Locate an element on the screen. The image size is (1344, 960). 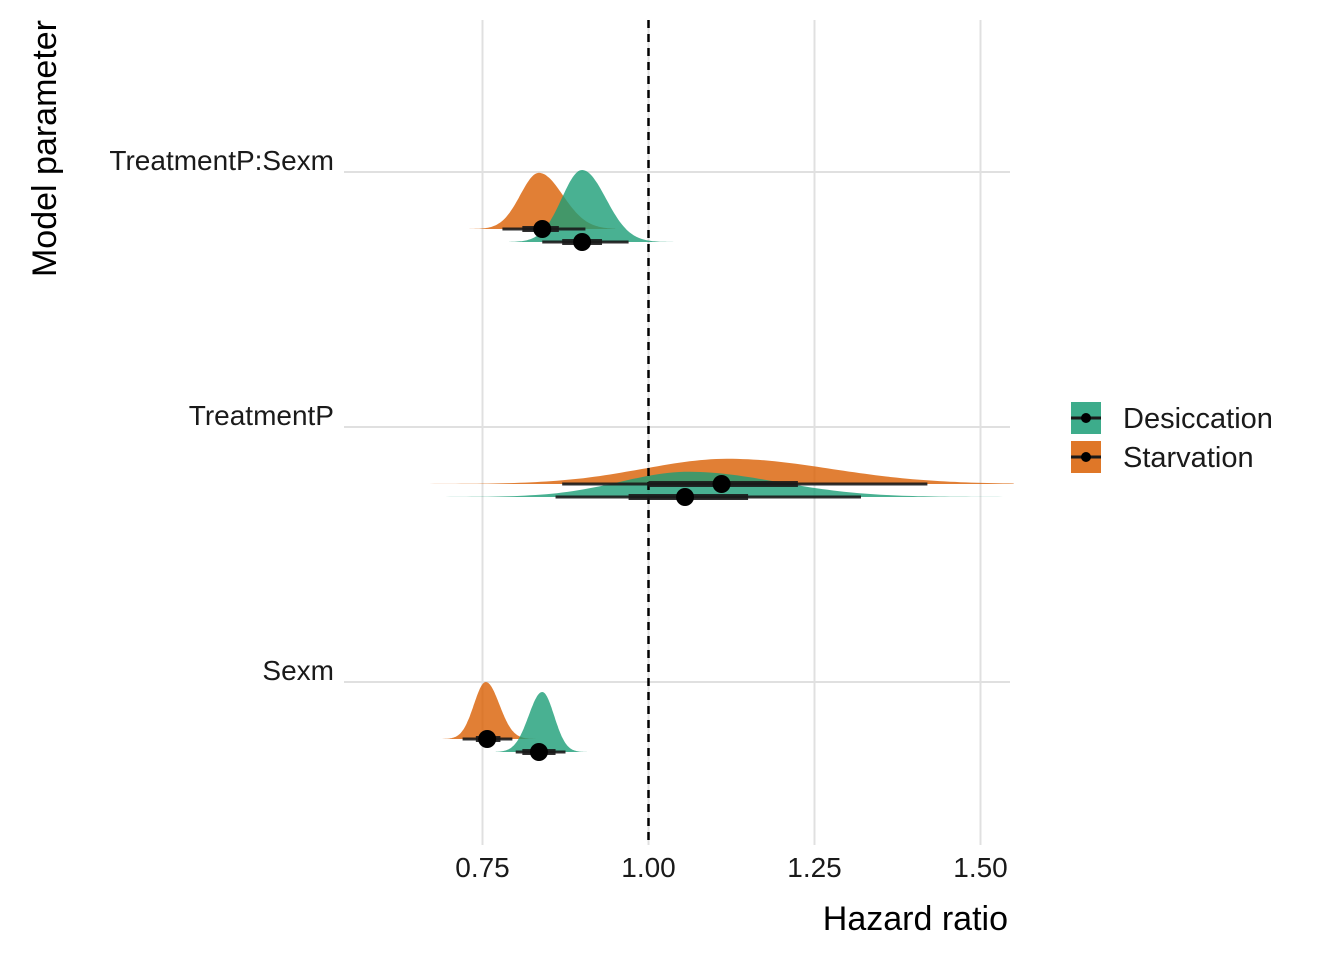
density-starvation-treatmentp is located at coordinates (695, 471).